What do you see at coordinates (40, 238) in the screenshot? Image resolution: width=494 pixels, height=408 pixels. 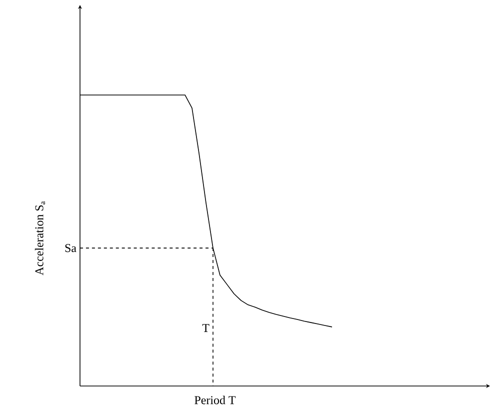 I see `y-axis-title: Acceleration S$_{a}$` at bounding box center [40, 238].